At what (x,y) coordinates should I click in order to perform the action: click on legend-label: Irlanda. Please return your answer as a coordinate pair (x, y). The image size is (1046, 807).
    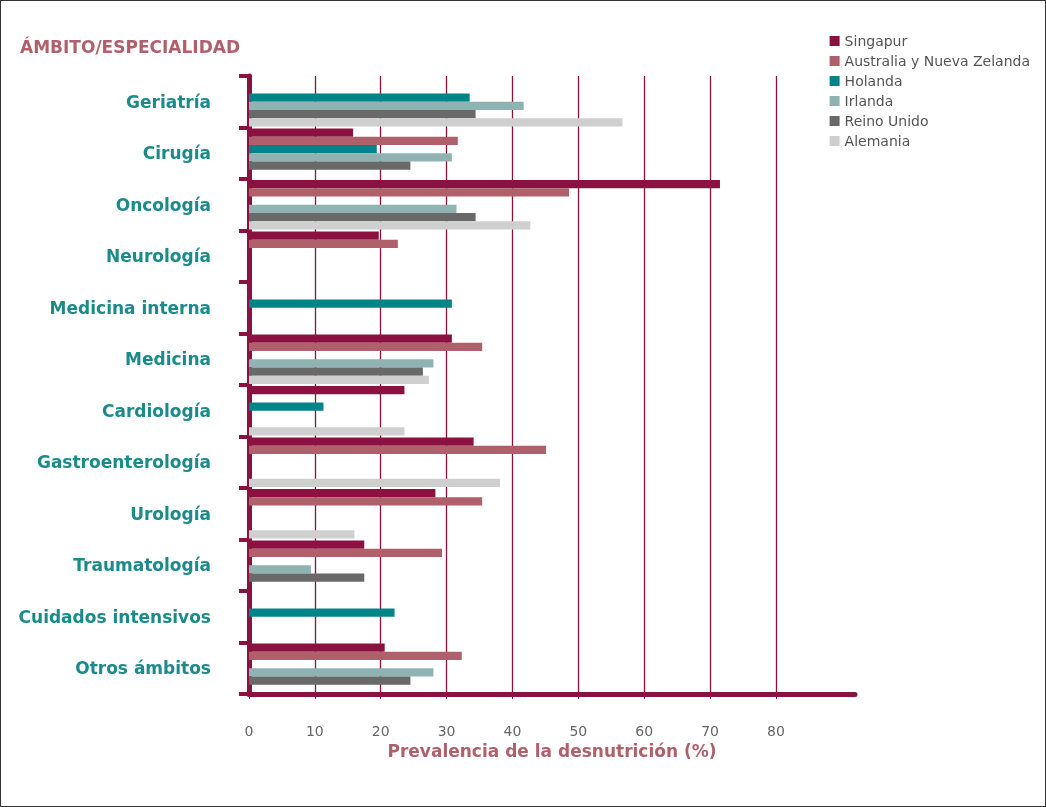
    Looking at the image, I should click on (869, 101).